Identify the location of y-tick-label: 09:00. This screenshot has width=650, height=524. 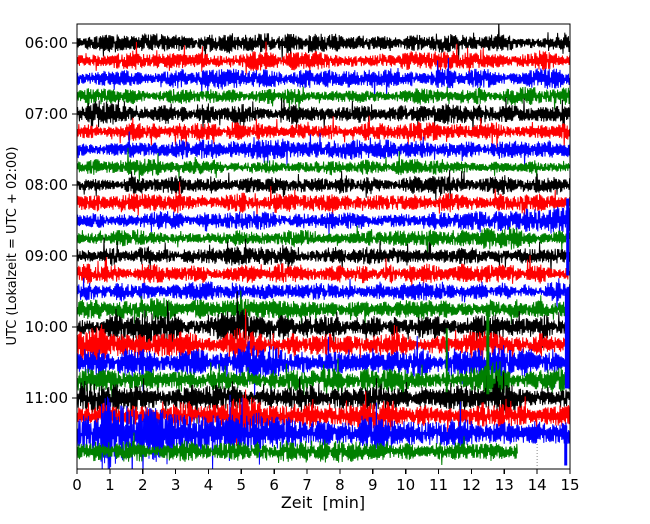
(46, 256).